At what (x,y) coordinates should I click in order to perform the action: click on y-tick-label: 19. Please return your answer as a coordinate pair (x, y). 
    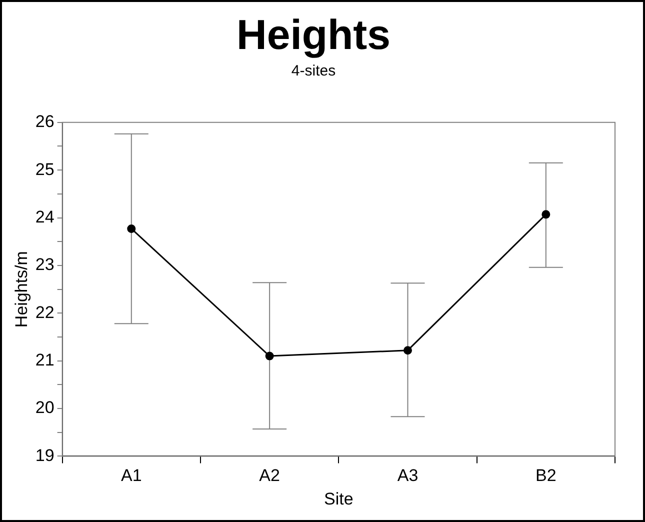
    Looking at the image, I should click on (44, 455).